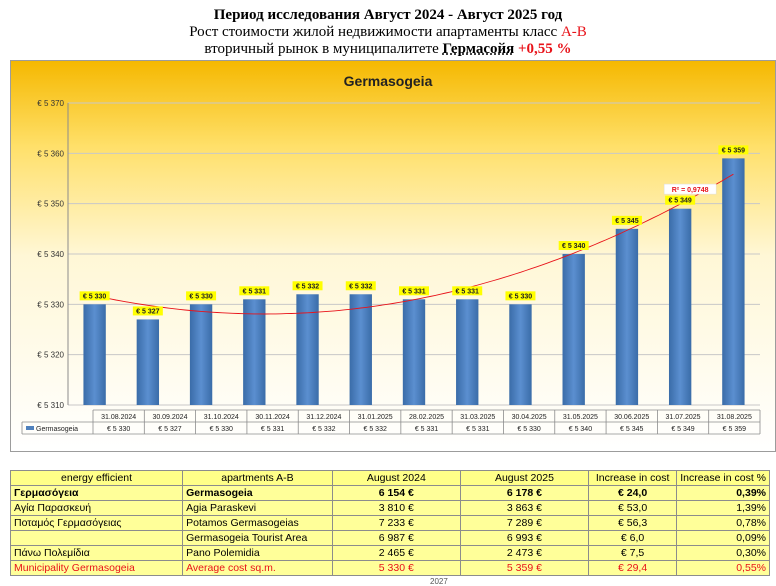 Image resolution: width=776 pixels, height=586 pixels. What do you see at coordinates (96, 553) in the screenshot?
I see `table-cell: Πάνω Πολεμίδια` at bounding box center [96, 553].